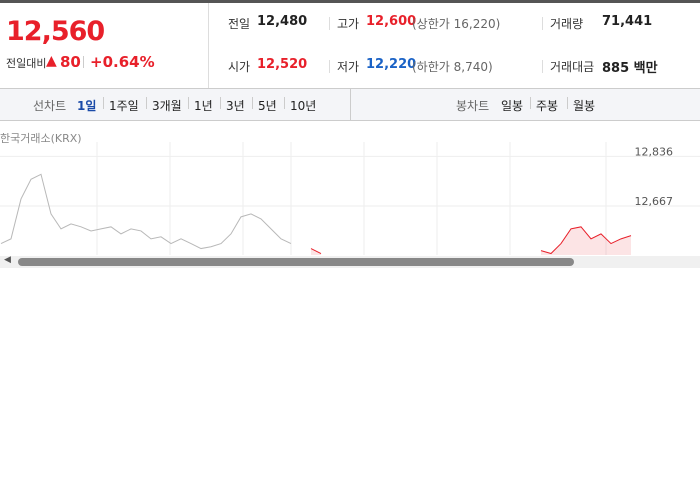 The image size is (700, 490). What do you see at coordinates (282, 21) in the screenshot?
I see `stat-value: 12,480` at bounding box center [282, 21].